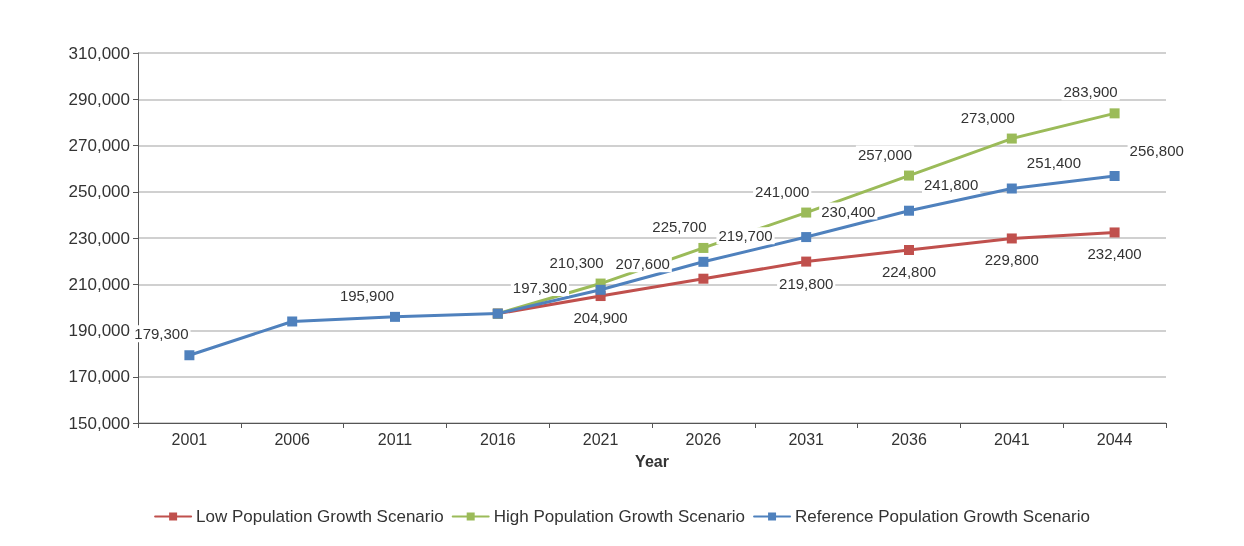 The image size is (1244, 546). I want to click on x-tick-label: 2001, so click(189, 439).